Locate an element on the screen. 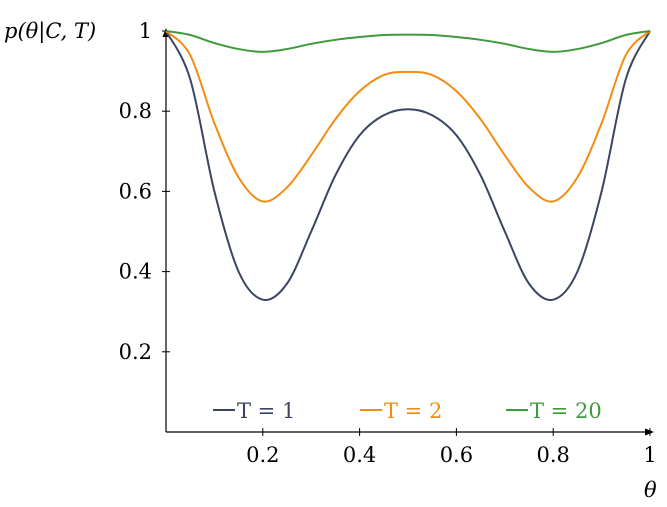 The height and width of the screenshot is (507, 667). y-tick-label: 0.6 is located at coordinates (135, 191).